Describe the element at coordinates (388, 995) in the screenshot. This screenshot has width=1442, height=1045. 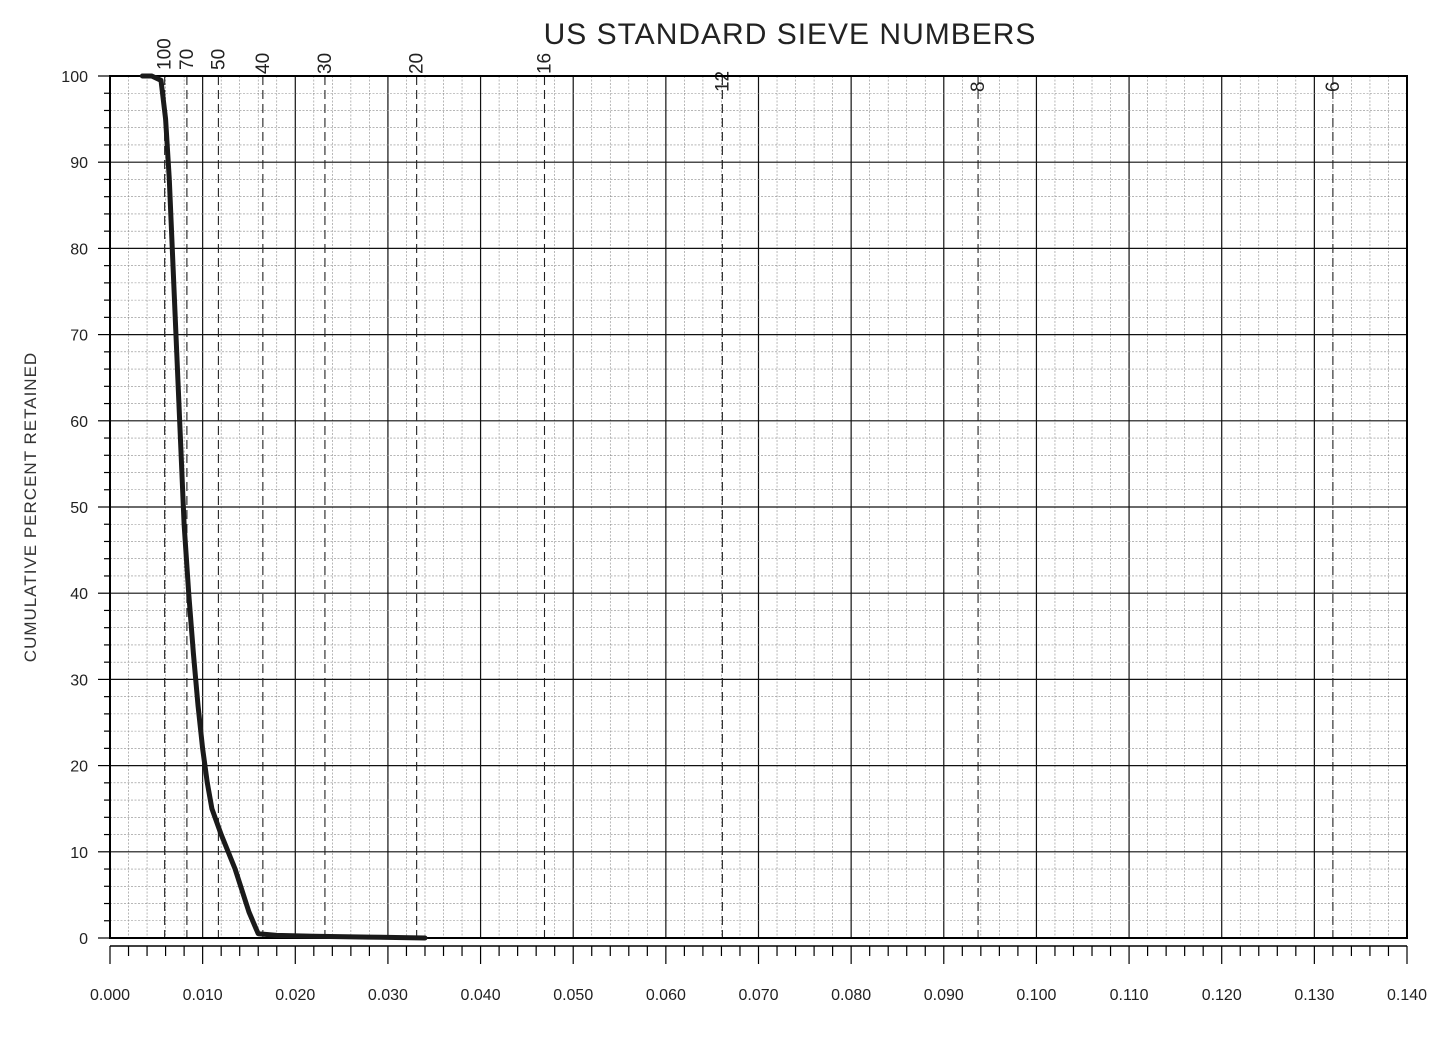
I see `x-tick-label: 0.030` at that location.